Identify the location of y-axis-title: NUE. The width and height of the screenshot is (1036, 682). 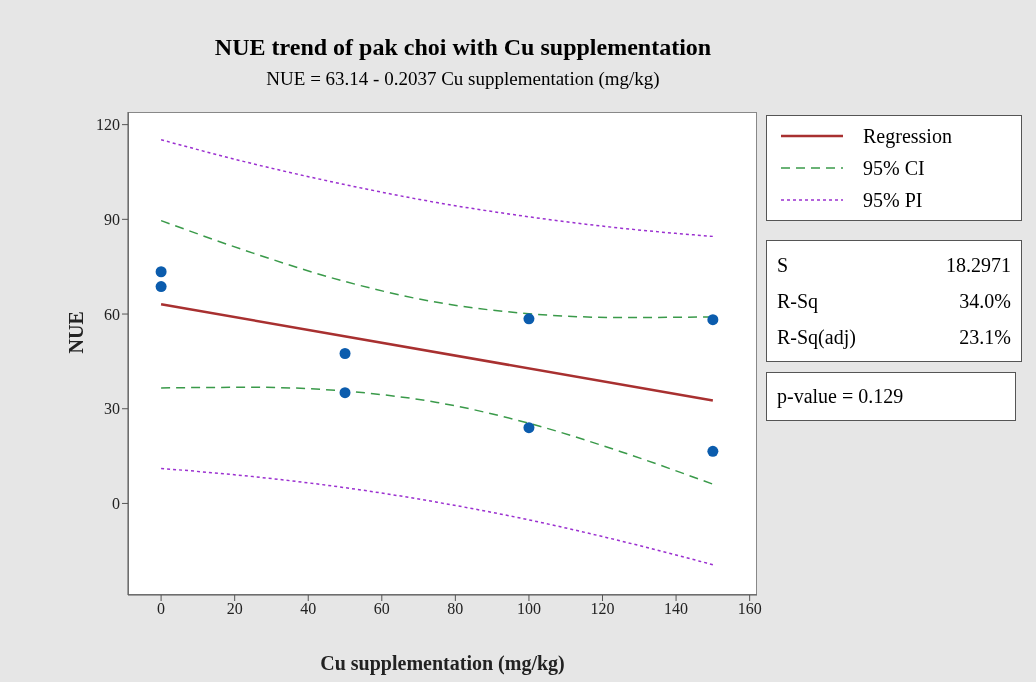
(76, 332).